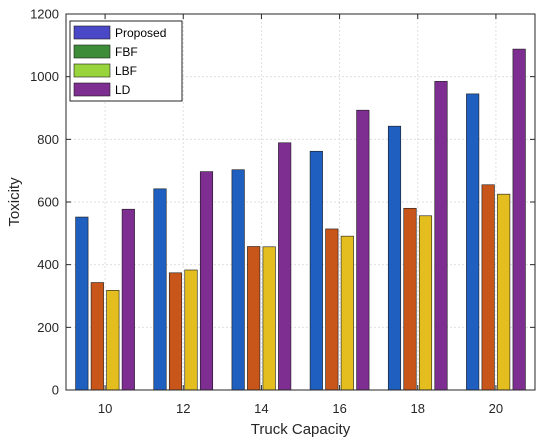 This screenshot has height=443, width=550. What do you see at coordinates (339, 408) in the screenshot?
I see `x-tick-label: 16` at bounding box center [339, 408].